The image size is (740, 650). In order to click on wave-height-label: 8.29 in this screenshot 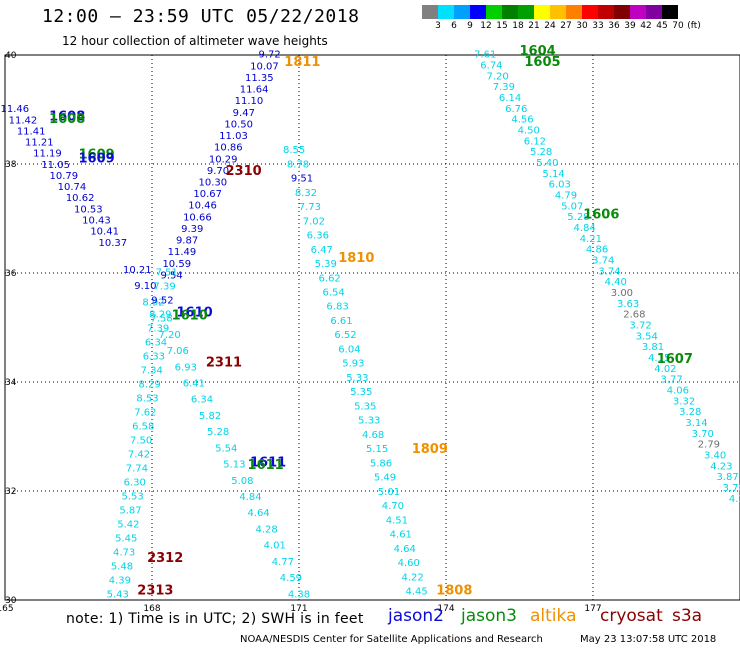, I will do `click(160, 315)`.